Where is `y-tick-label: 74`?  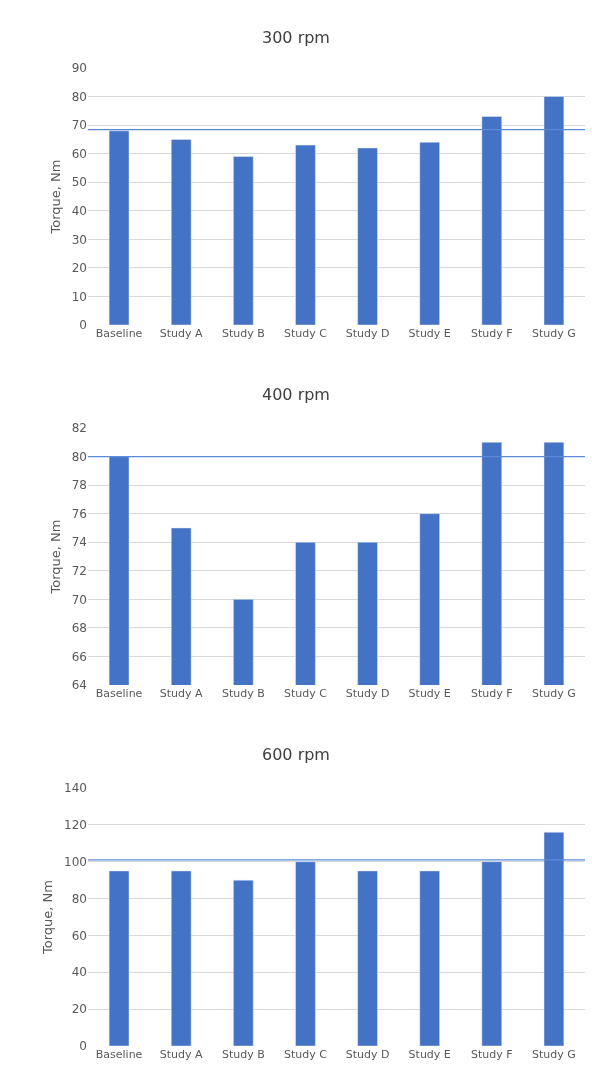
y-tick-label: 74 is located at coordinates (79, 542).